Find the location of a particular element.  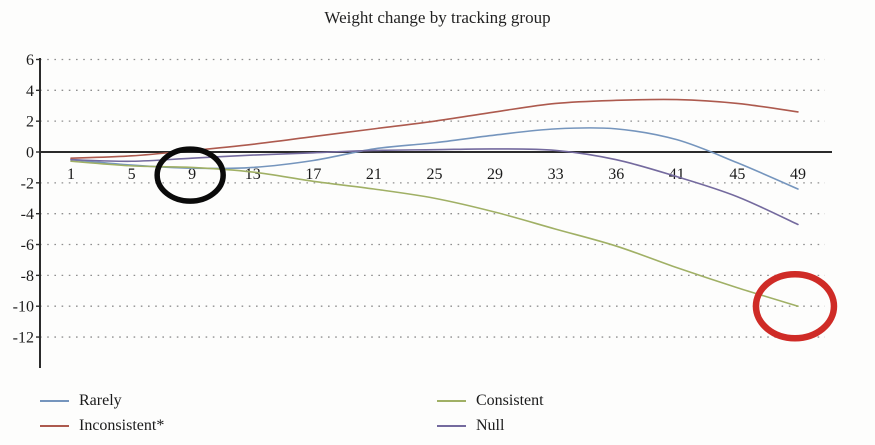

red-circle-annotation is located at coordinates (795, 306).